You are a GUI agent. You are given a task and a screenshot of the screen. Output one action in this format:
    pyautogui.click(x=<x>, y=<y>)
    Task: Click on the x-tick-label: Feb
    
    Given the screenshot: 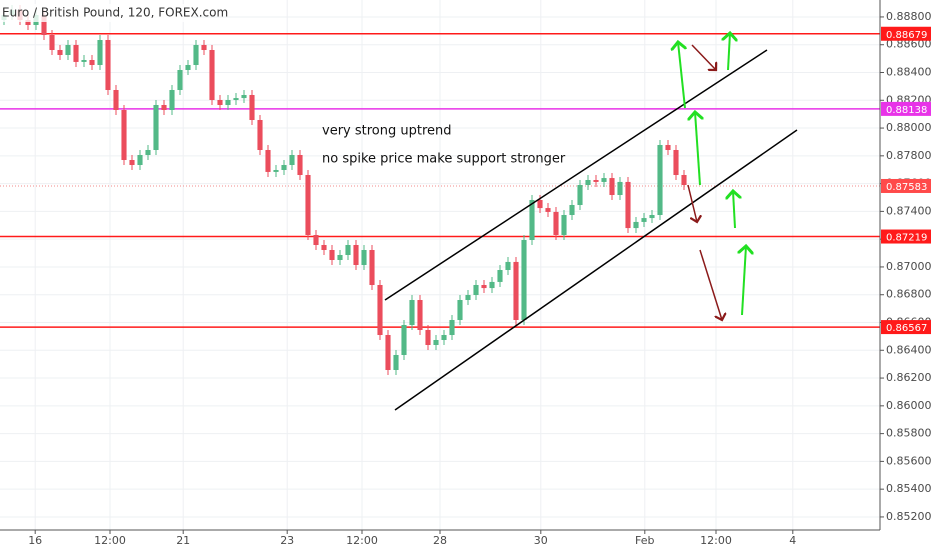 What is the action you would take?
    pyautogui.click(x=644, y=540)
    